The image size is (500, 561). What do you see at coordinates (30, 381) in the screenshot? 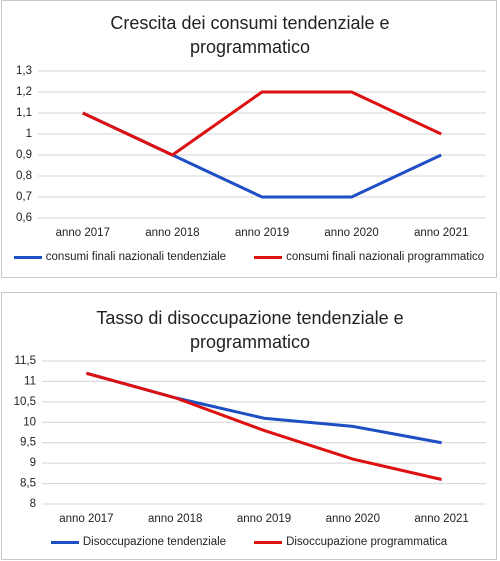
I see `y-tick-label: 11` at bounding box center [30, 381].